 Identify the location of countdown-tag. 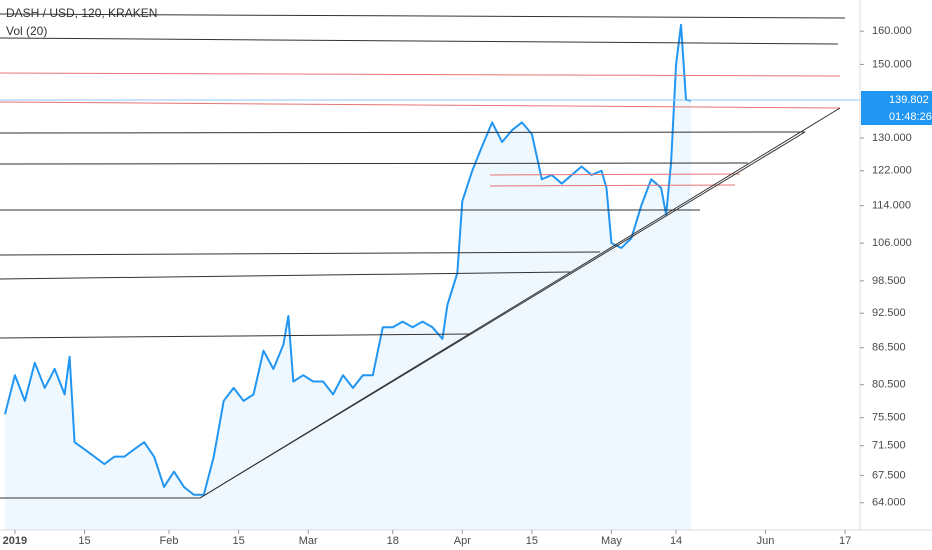
(896, 117).